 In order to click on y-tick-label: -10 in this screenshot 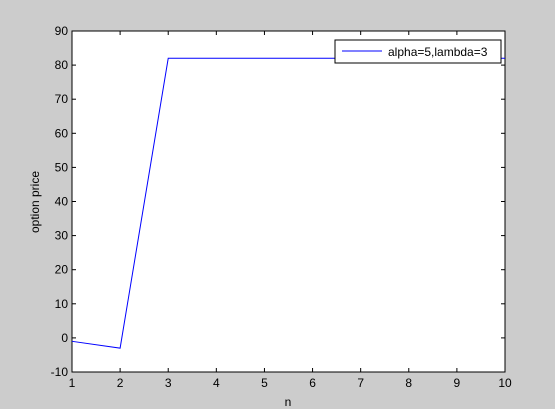, I will do `click(60, 372)`.